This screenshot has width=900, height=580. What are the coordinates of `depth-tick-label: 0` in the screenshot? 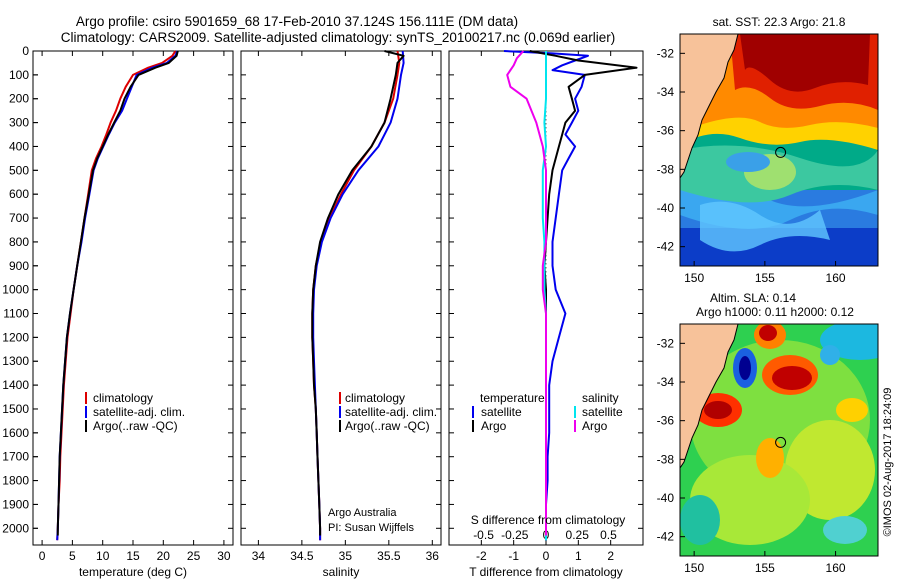 It's located at (25, 51).